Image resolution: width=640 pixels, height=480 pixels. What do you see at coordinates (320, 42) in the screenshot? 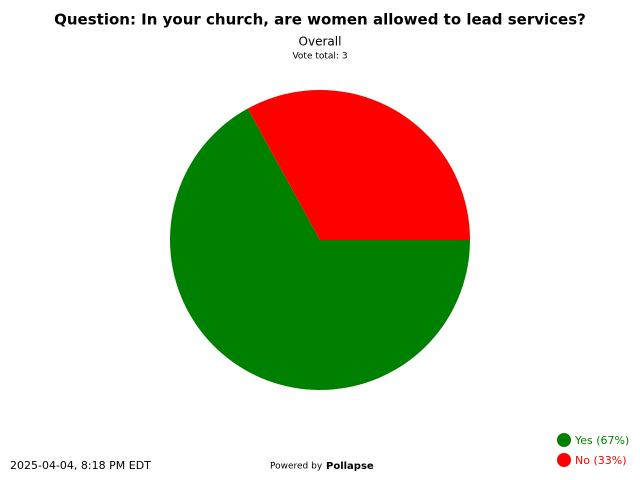
I see `chart-subtitle: Overall` at bounding box center [320, 42].